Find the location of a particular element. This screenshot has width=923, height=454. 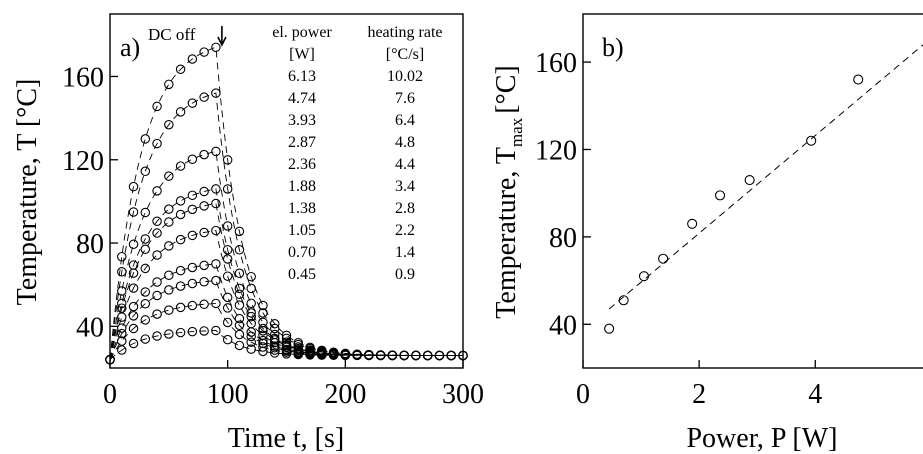

table-cell-rate: 7.6 is located at coordinates (405, 98).